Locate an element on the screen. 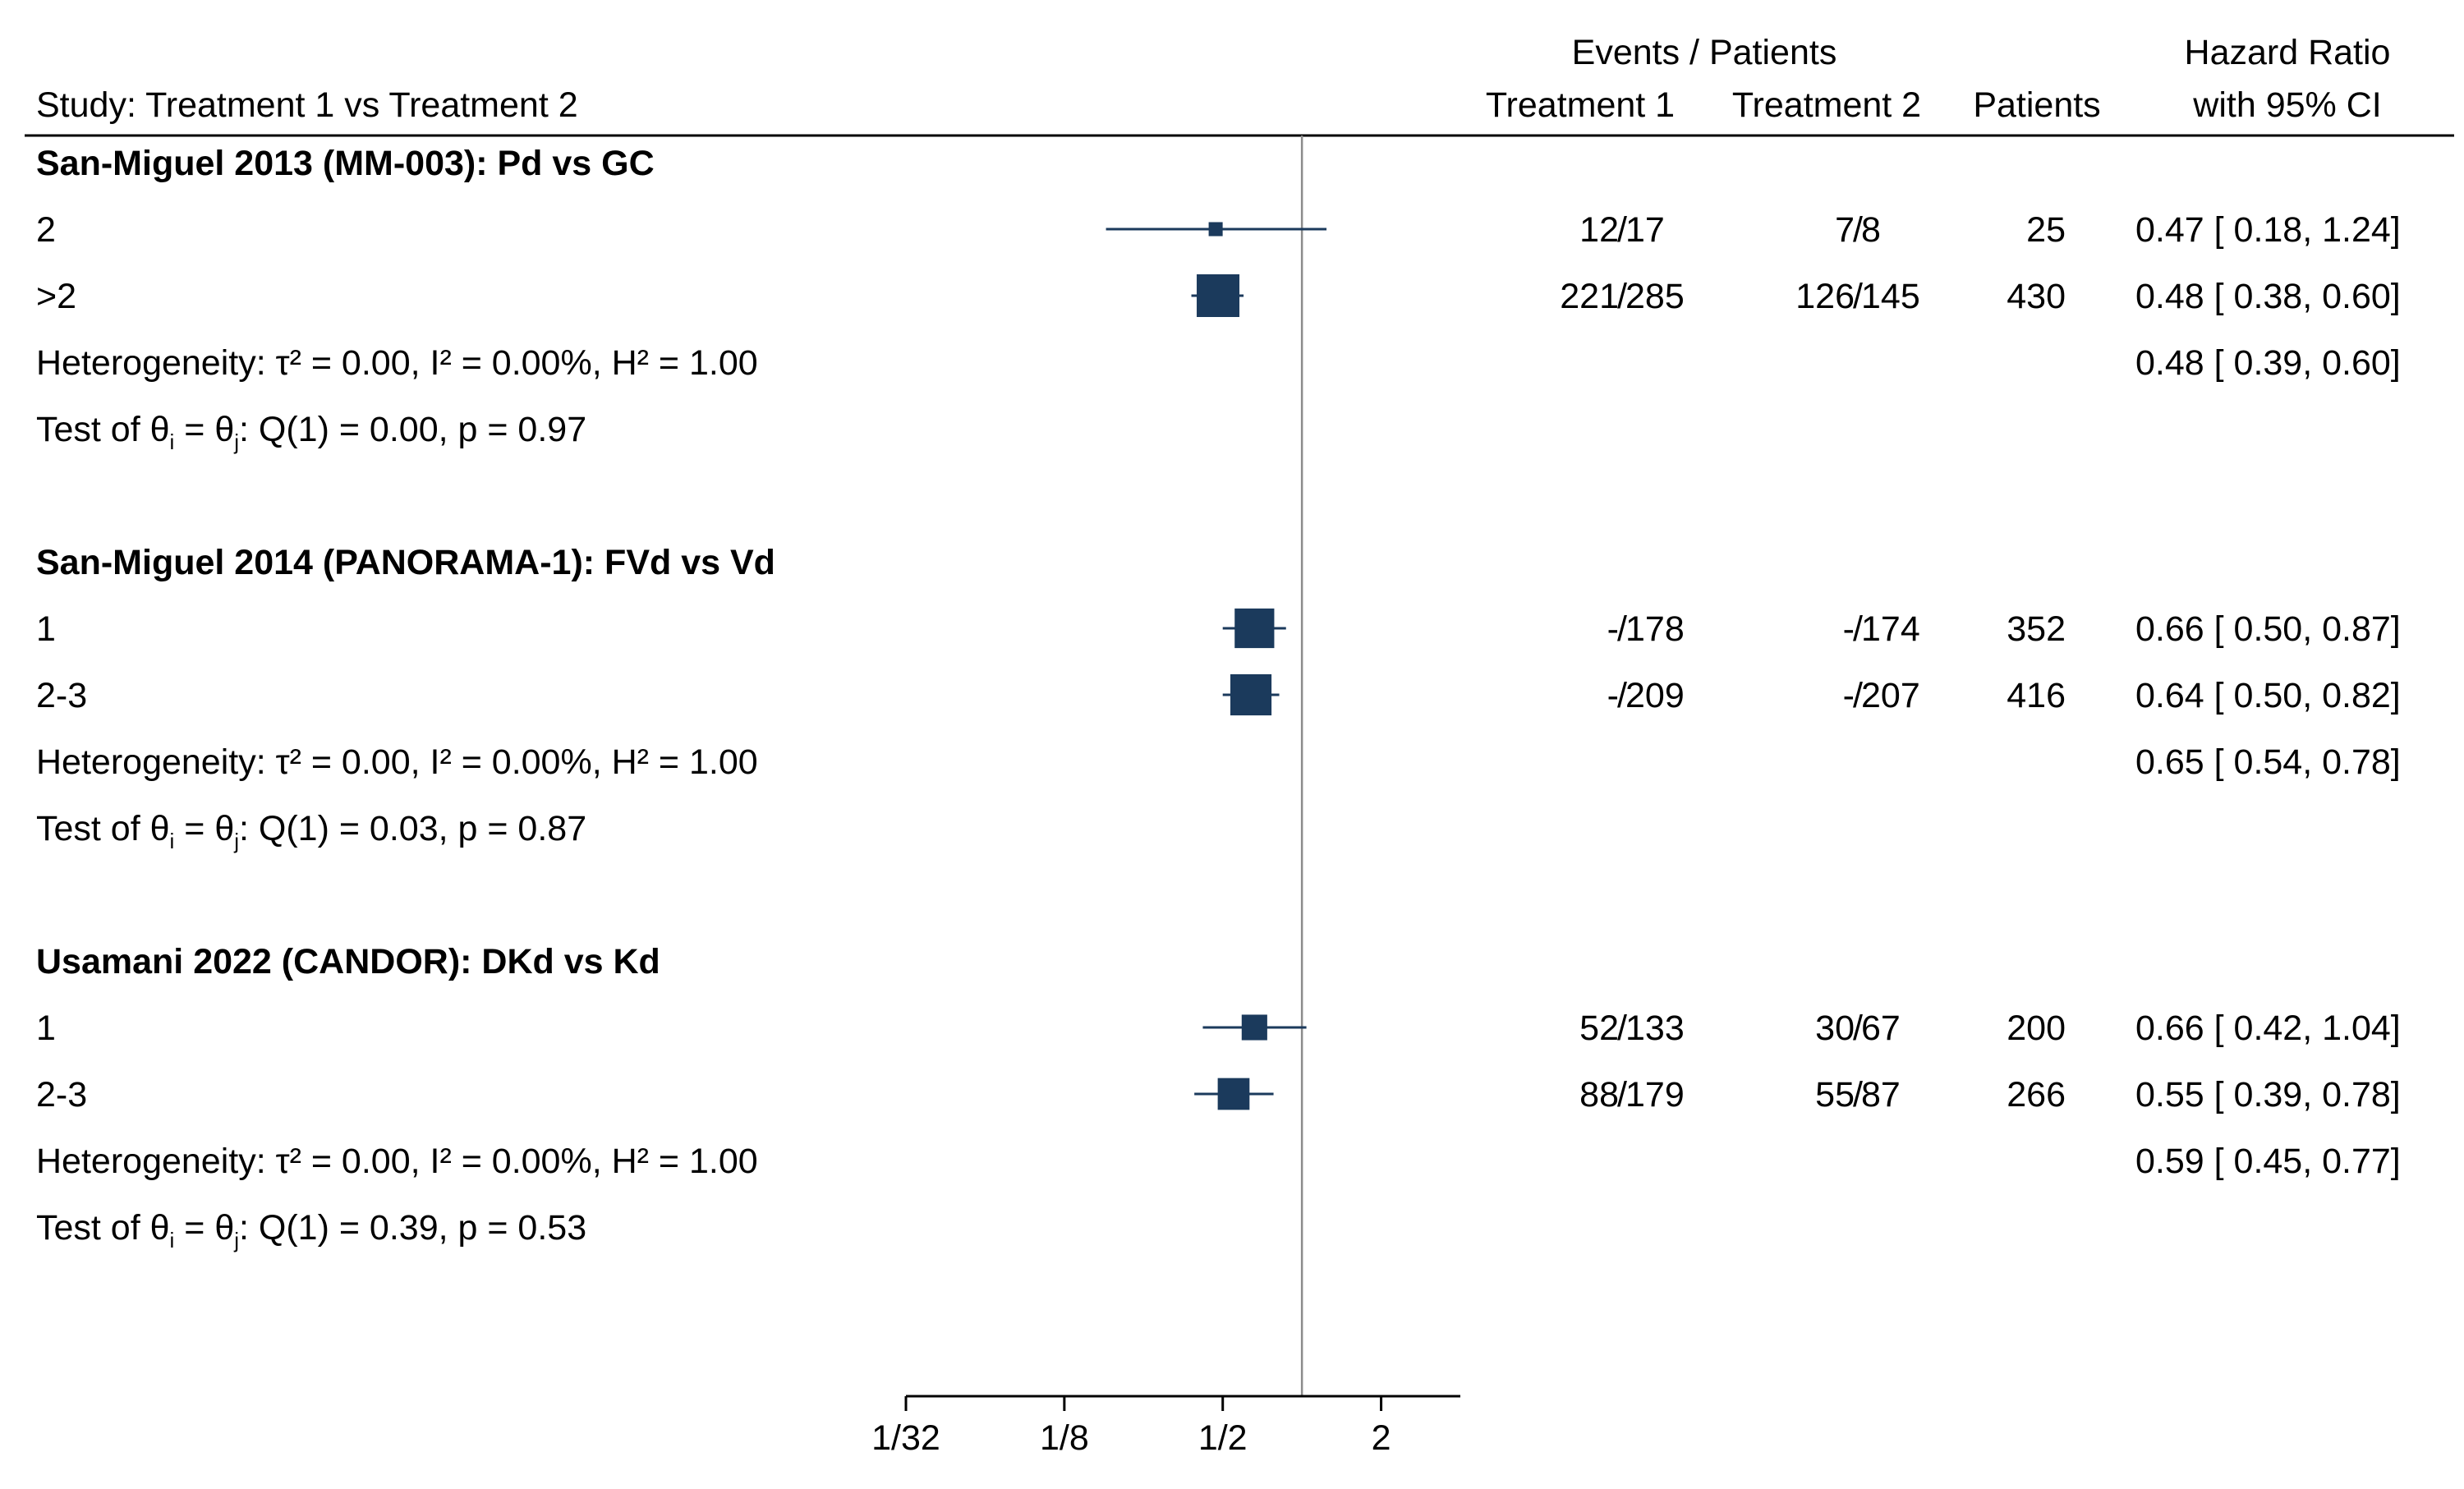  group-2-row-1-treatment-2-events: - is located at coordinates (1849, 629).